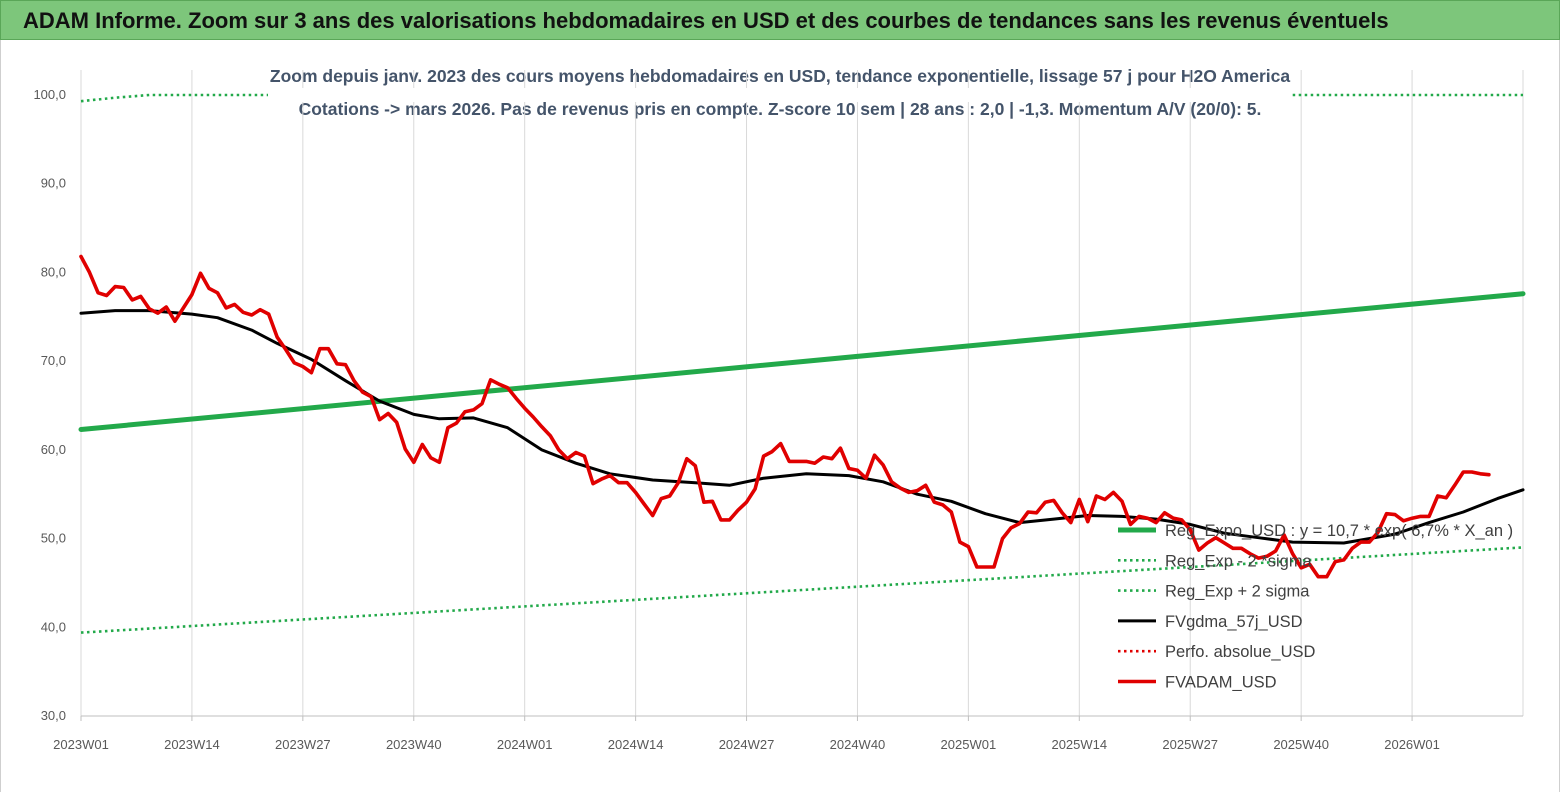 This screenshot has width=1567, height=792. I want to click on legend-label: Reg_Exp + 2 sigma, so click(1237, 592).